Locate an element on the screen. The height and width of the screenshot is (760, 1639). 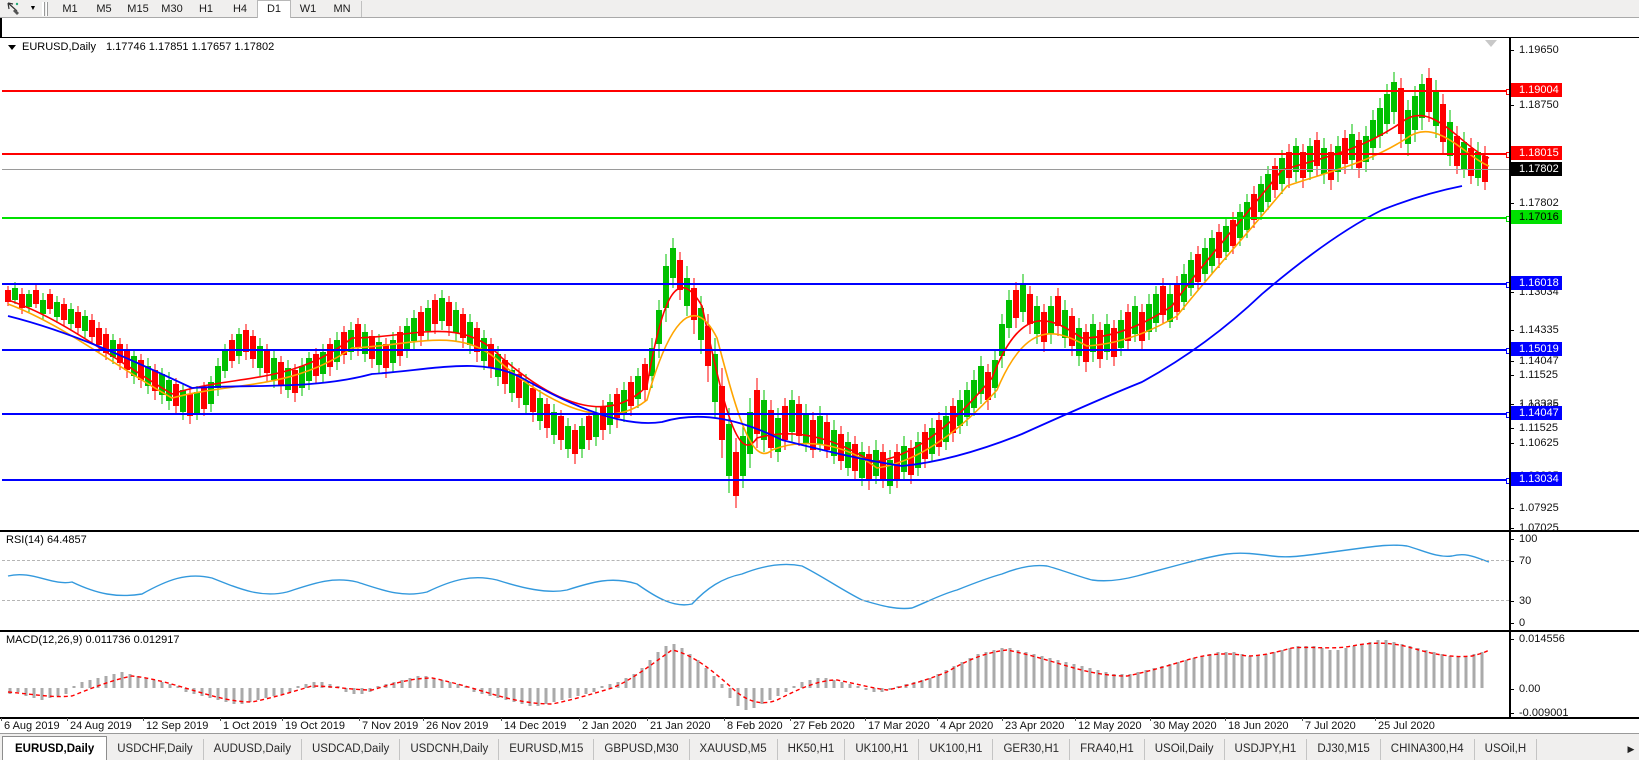
price-tick: 1.14047 is located at coordinates (1534, 361).